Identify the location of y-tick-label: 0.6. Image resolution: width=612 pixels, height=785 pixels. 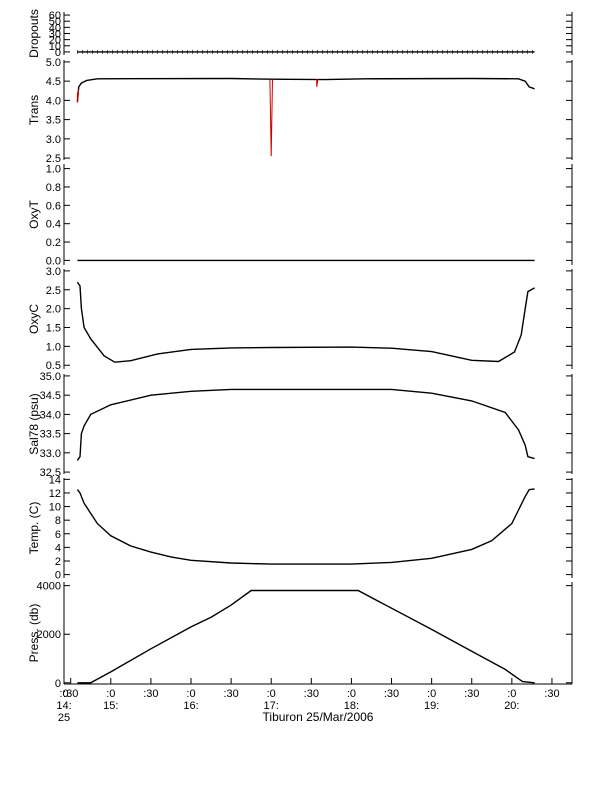
(53, 206).